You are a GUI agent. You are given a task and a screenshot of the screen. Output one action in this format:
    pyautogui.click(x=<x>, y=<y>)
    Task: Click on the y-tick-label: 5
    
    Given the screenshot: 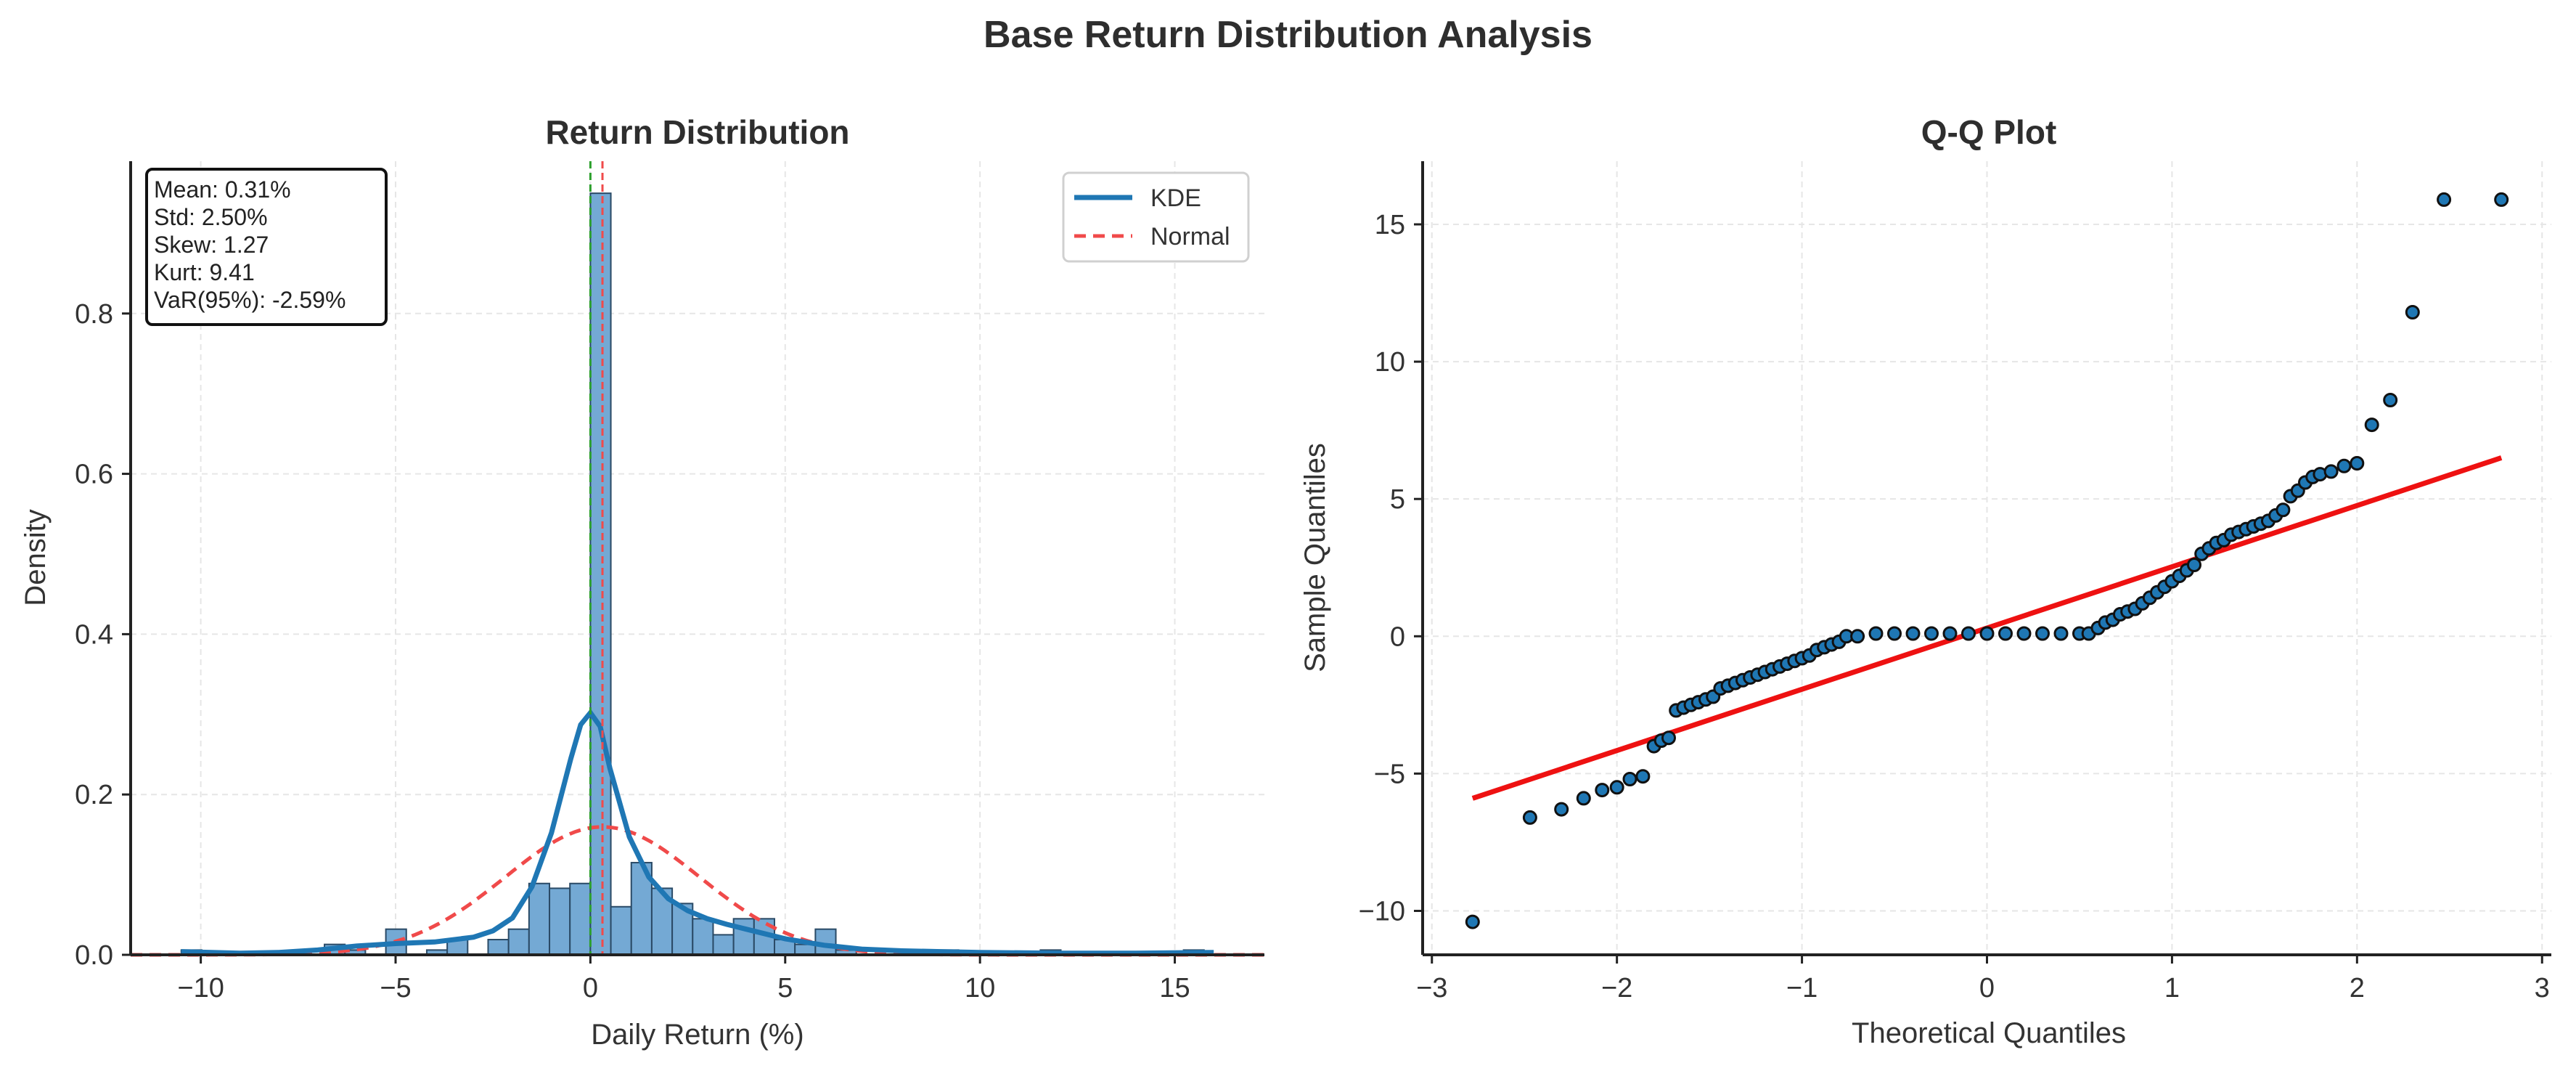 What is the action you would take?
    pyautogui.click(x=1398, y=499)
    